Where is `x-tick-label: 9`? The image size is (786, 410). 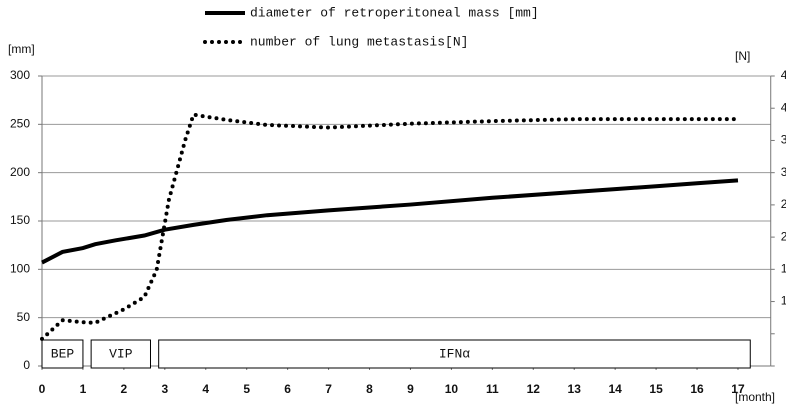
x-tick-label: 9 is located at coordinates (410, 389).